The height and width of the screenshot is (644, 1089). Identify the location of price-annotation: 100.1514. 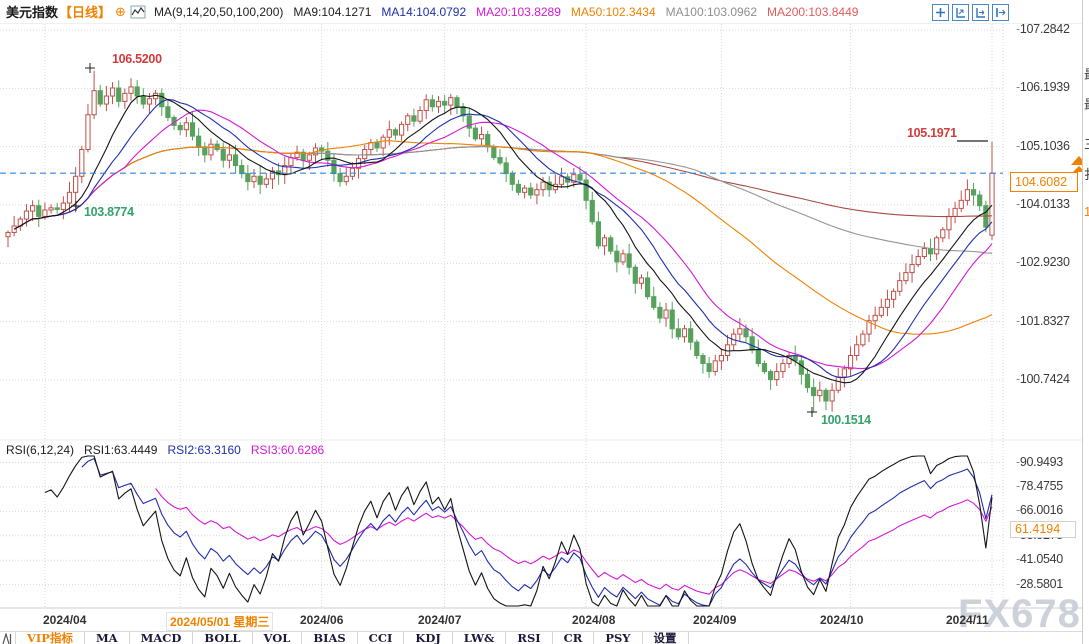
(846, 420).